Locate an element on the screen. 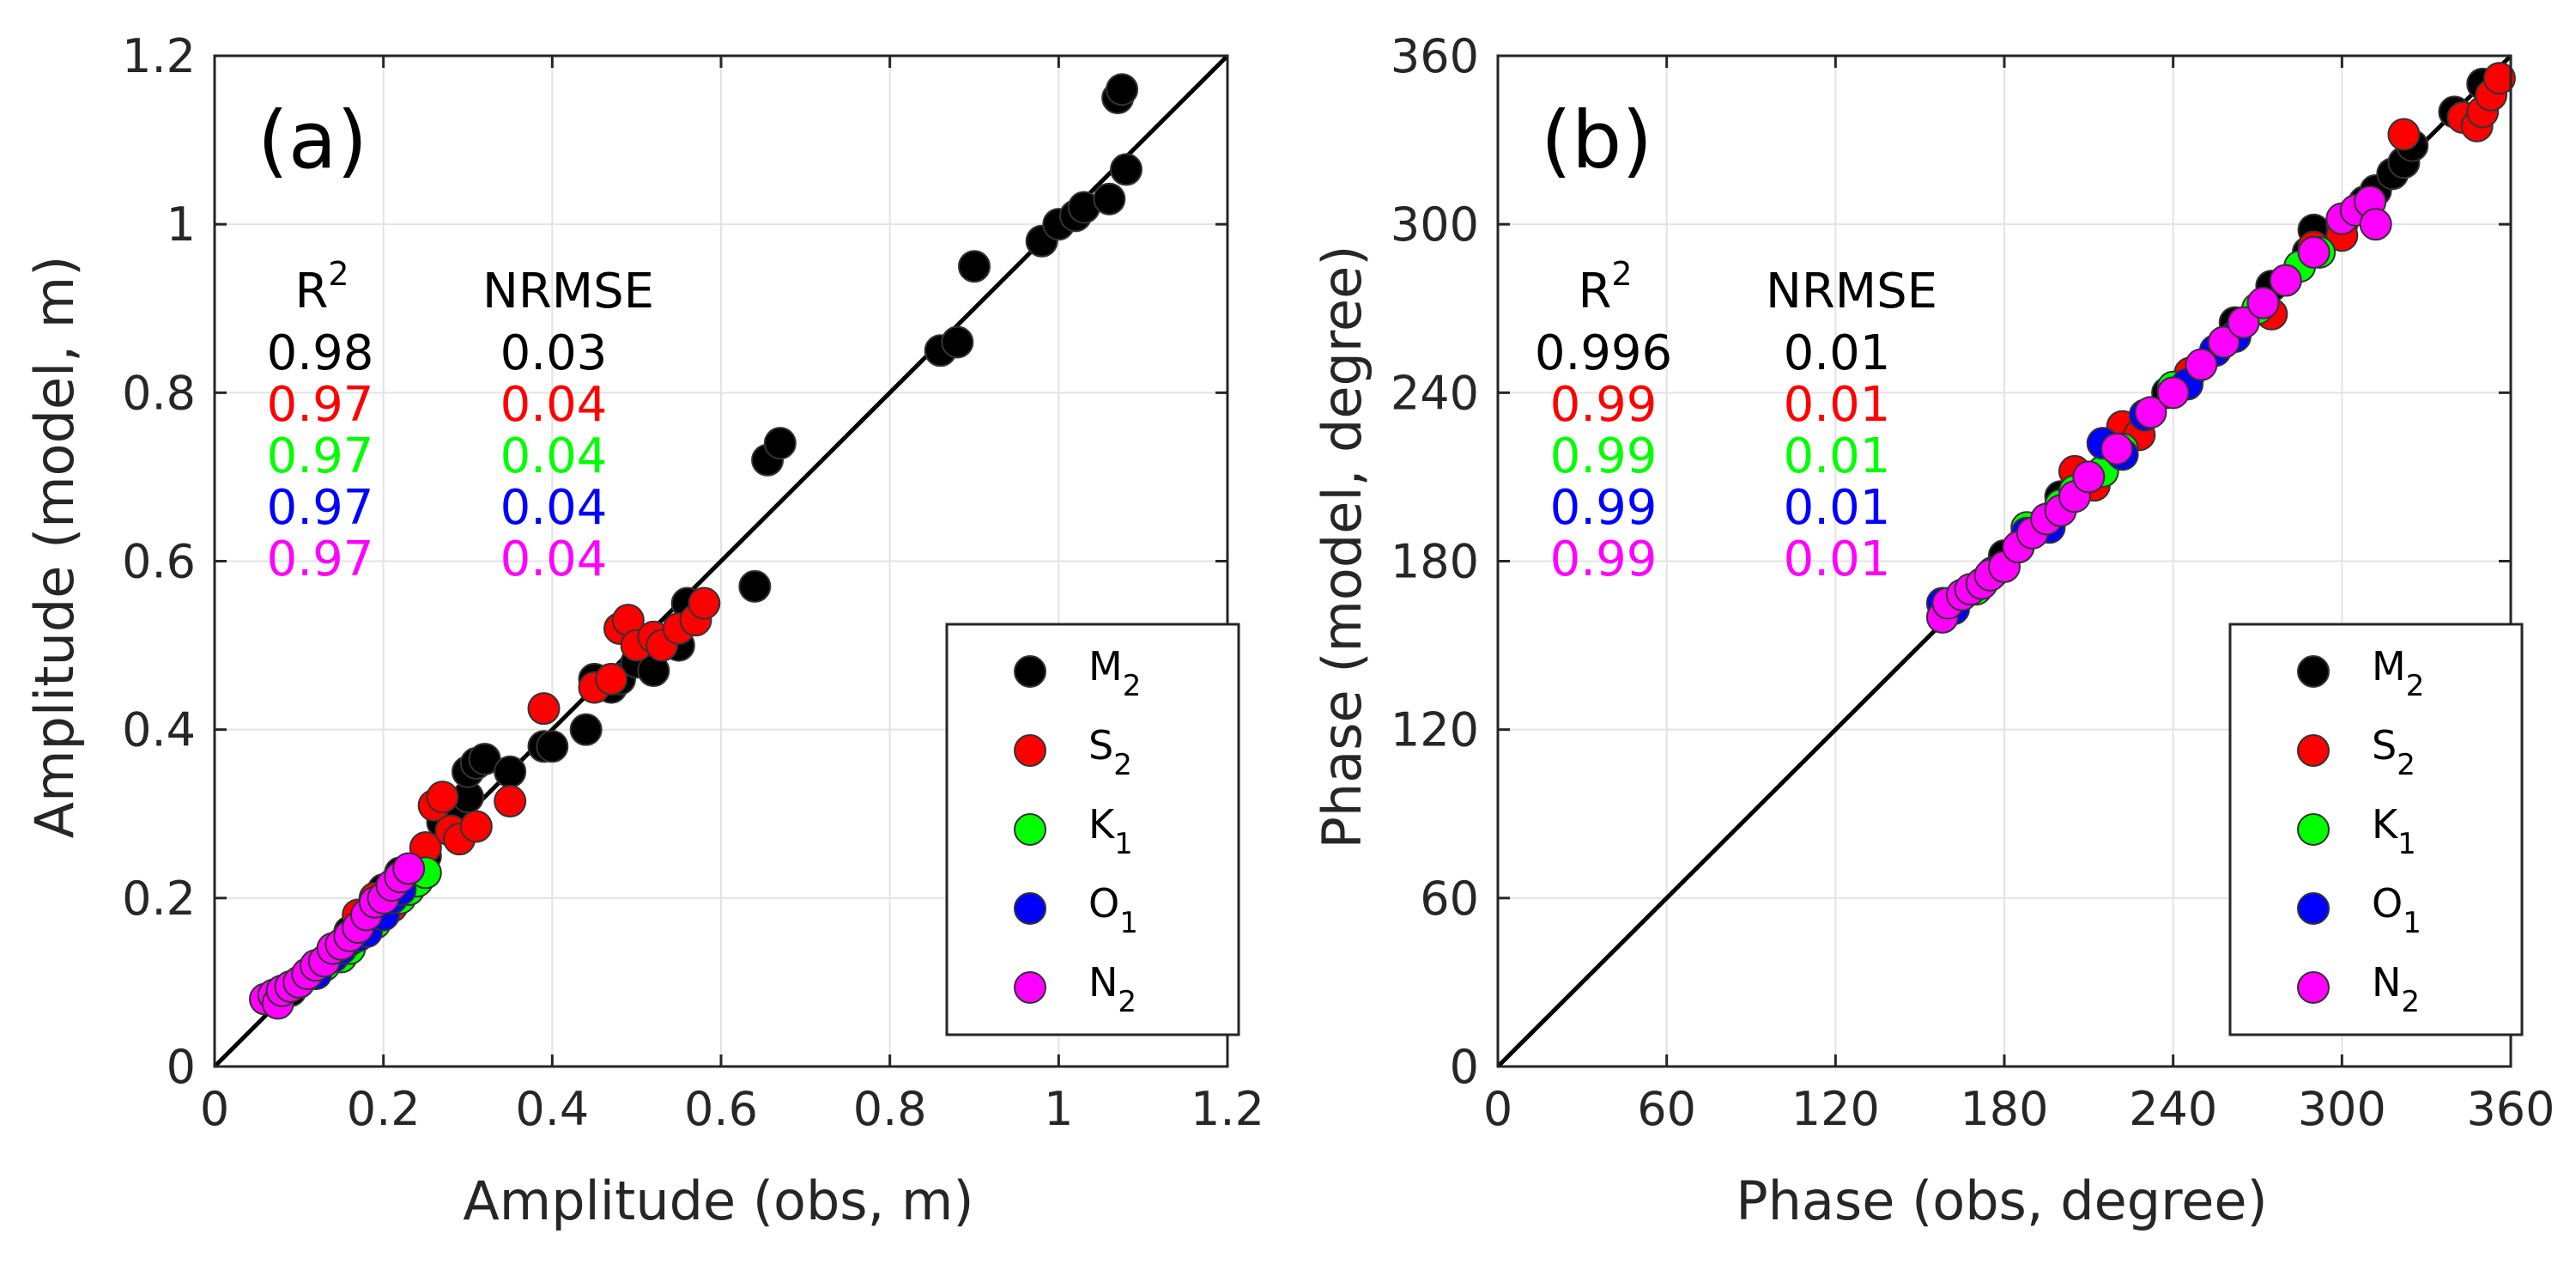 This screenshot has width=2576, height=1264. y-tick-label: 0.2 is located at coordinates (159, 899).